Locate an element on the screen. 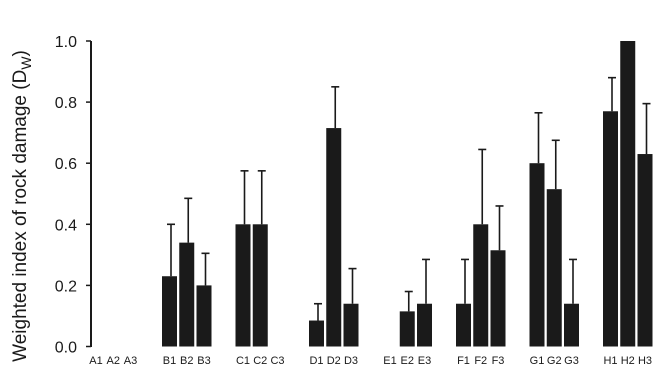  x-tick-label-B1: B1 is located at coordinates (169, 361).